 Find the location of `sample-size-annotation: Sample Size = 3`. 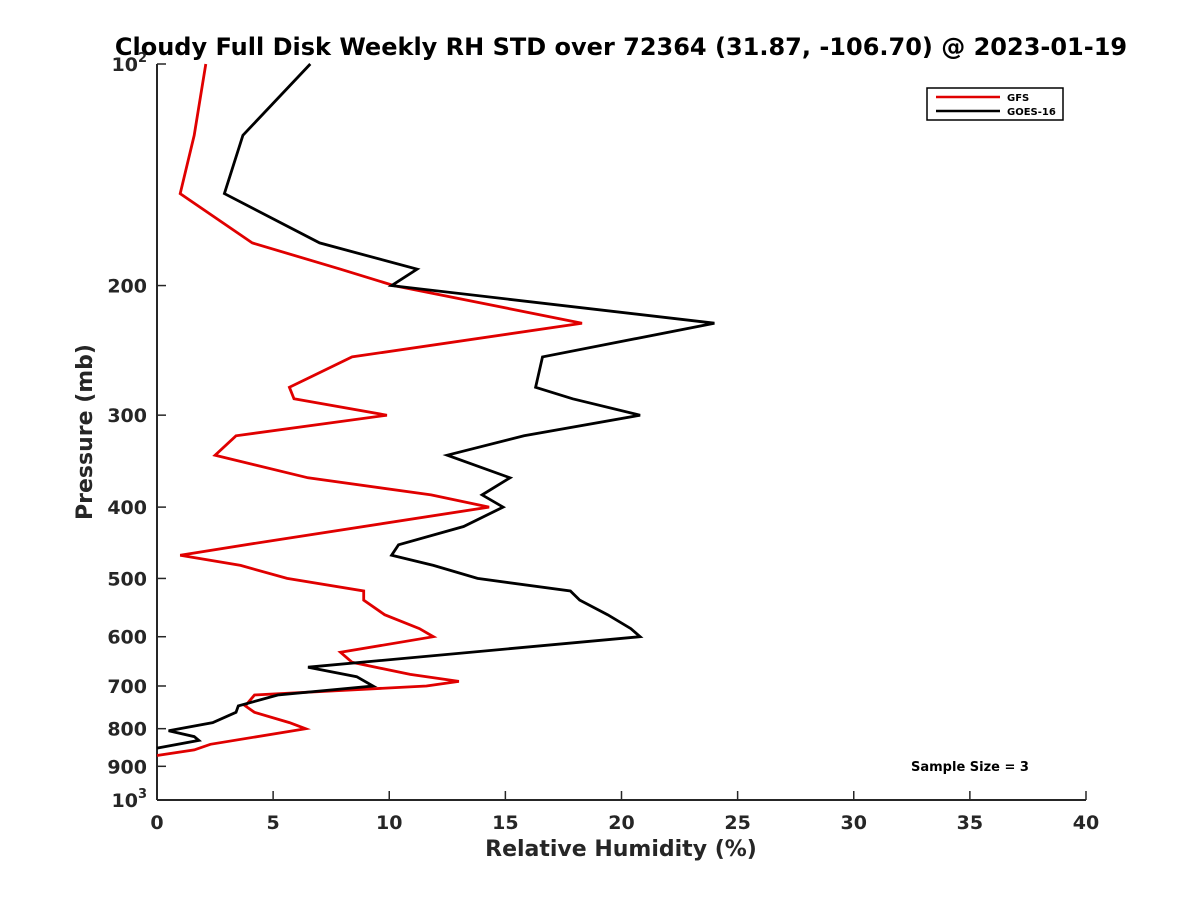

sample-size-annotation: Sample Size = 3 is located at coordinates (970, 767).